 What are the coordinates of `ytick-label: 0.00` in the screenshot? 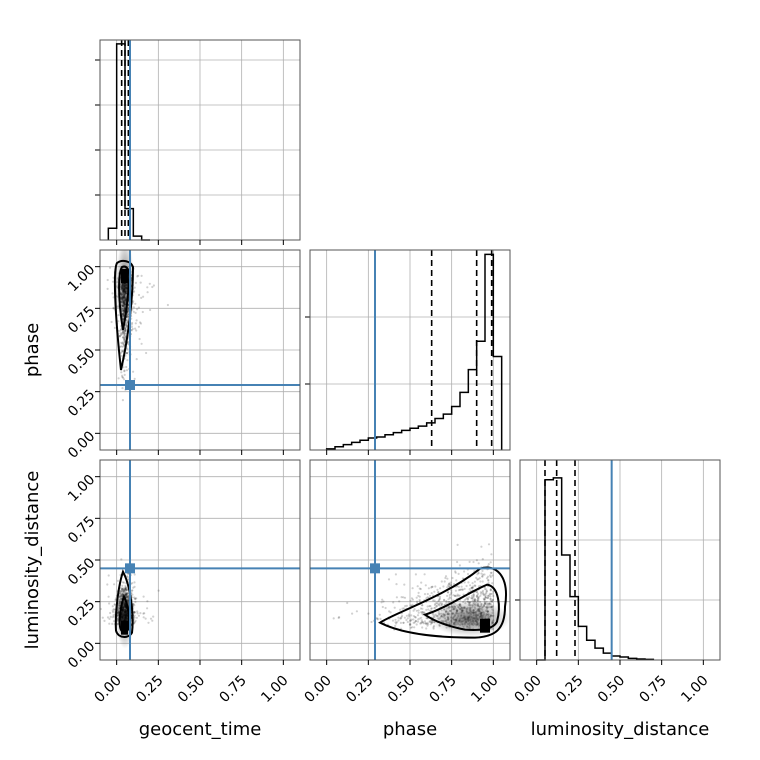 It's located at (81, 654).